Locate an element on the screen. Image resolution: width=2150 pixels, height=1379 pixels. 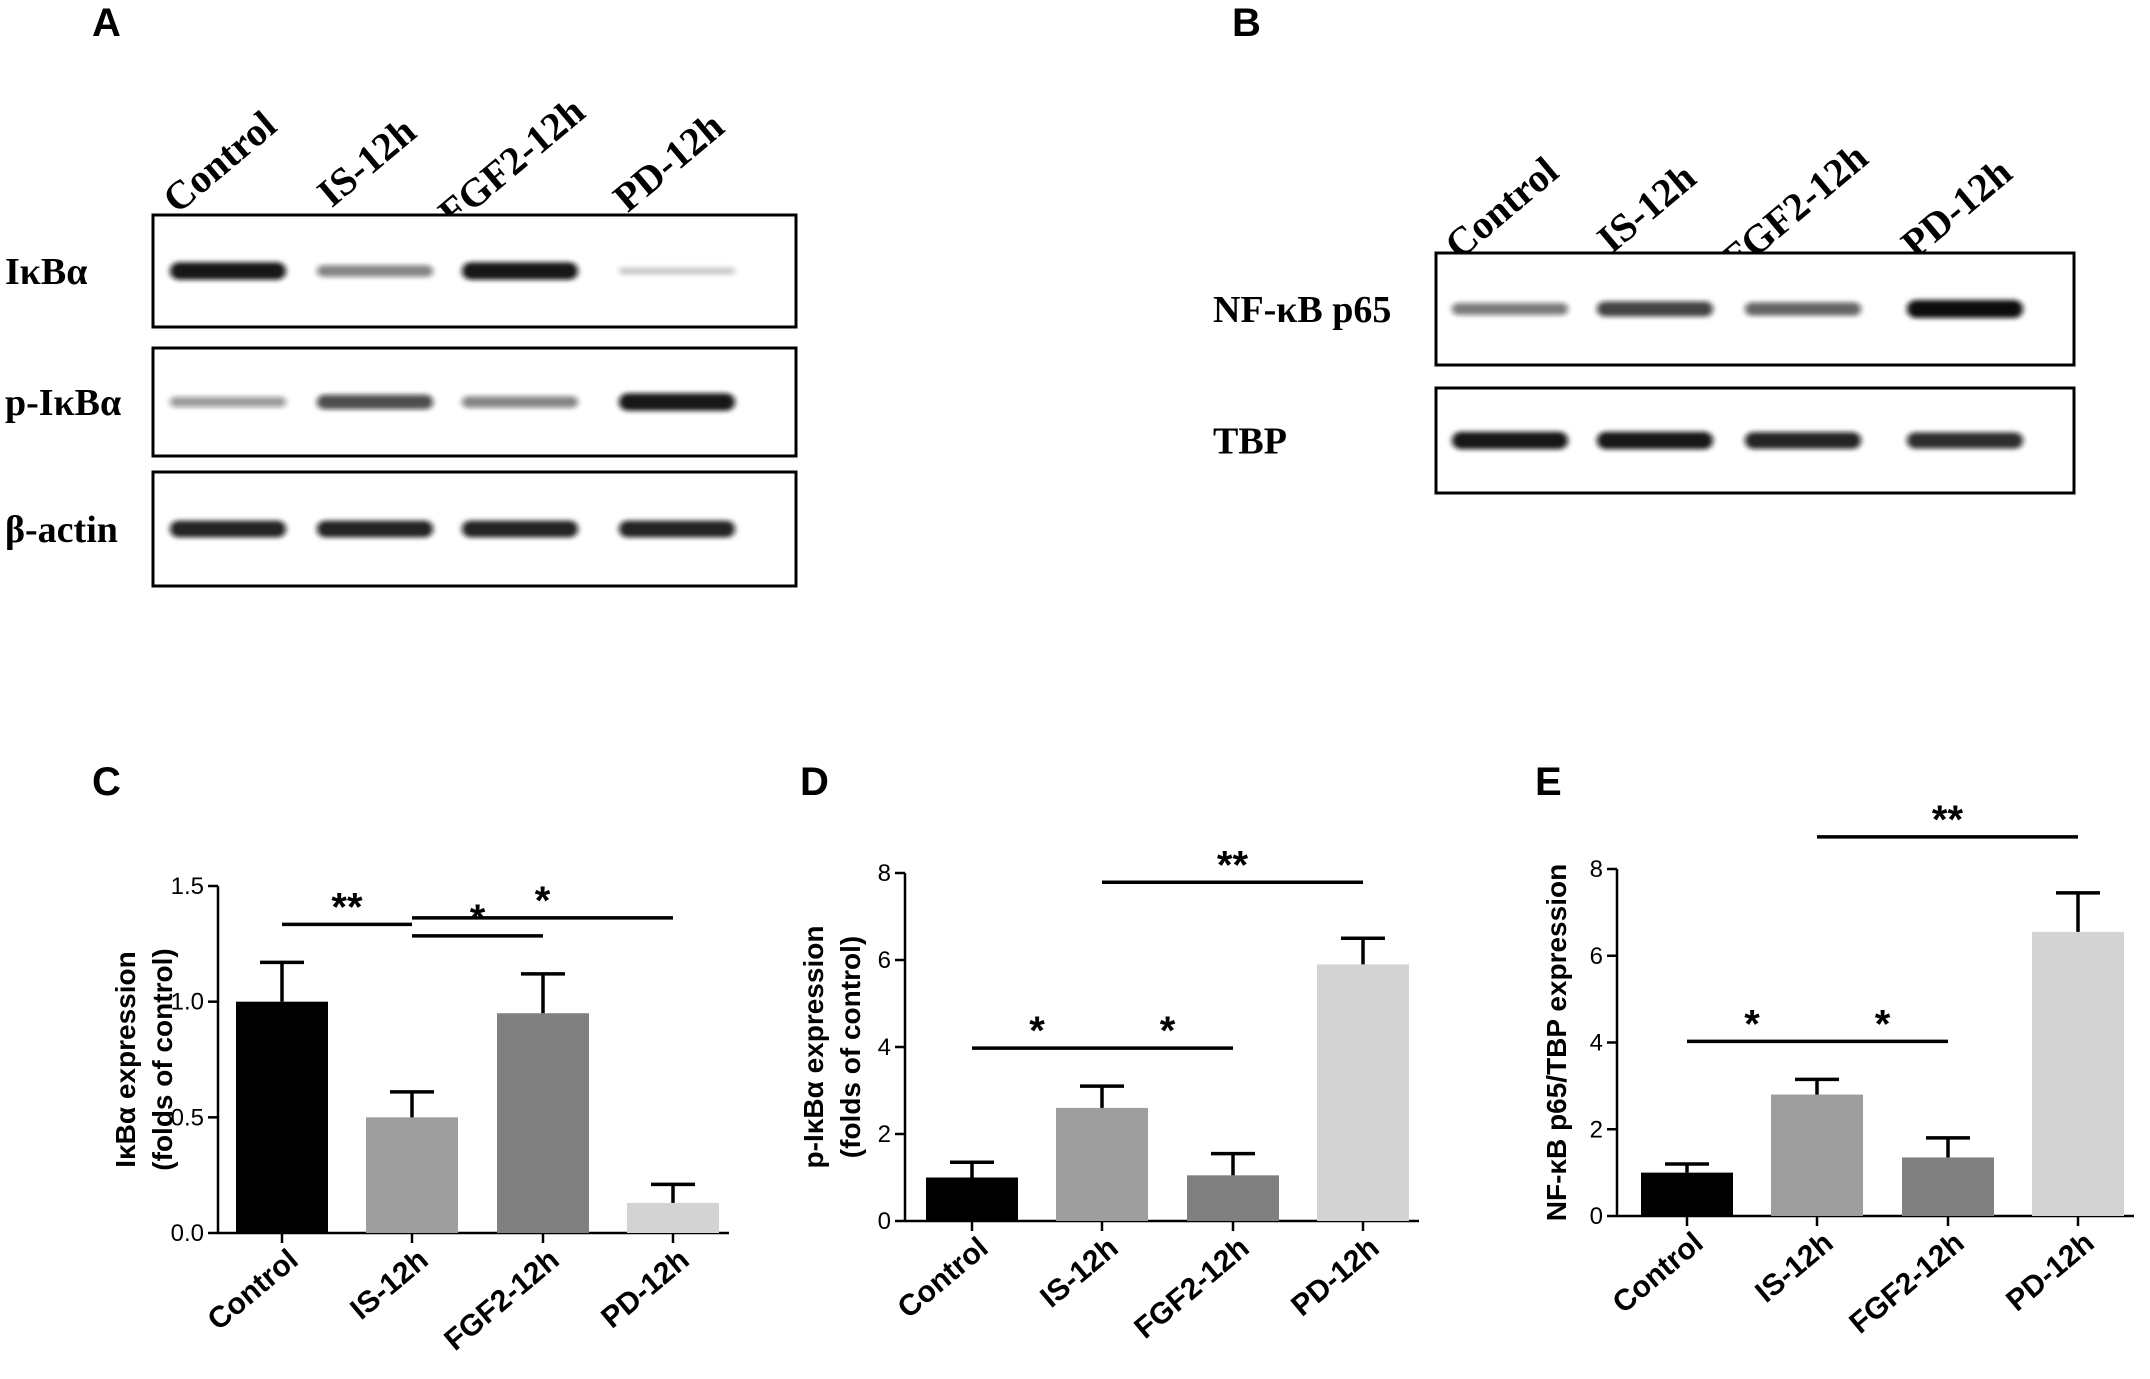
blot-a-row-p-i-b: p-IκBα is located at coordinates (401, 402).